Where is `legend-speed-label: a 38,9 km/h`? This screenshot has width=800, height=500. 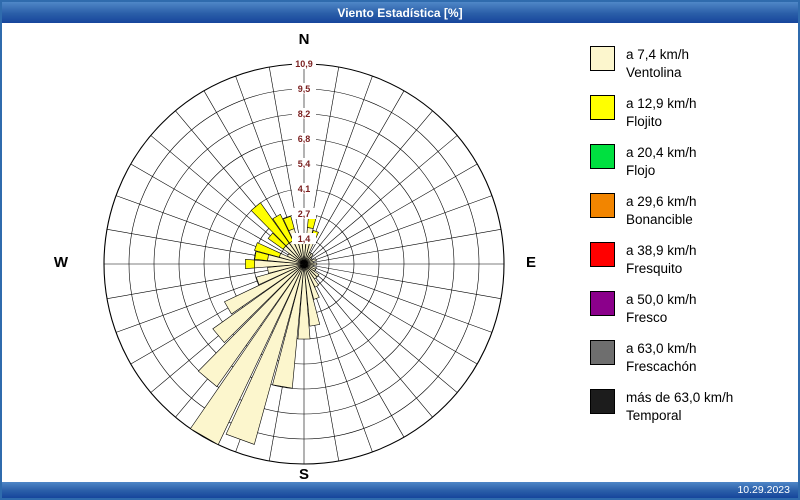 legend-speed-label: a 38,9 km/h is located at coordinates (661, 250).